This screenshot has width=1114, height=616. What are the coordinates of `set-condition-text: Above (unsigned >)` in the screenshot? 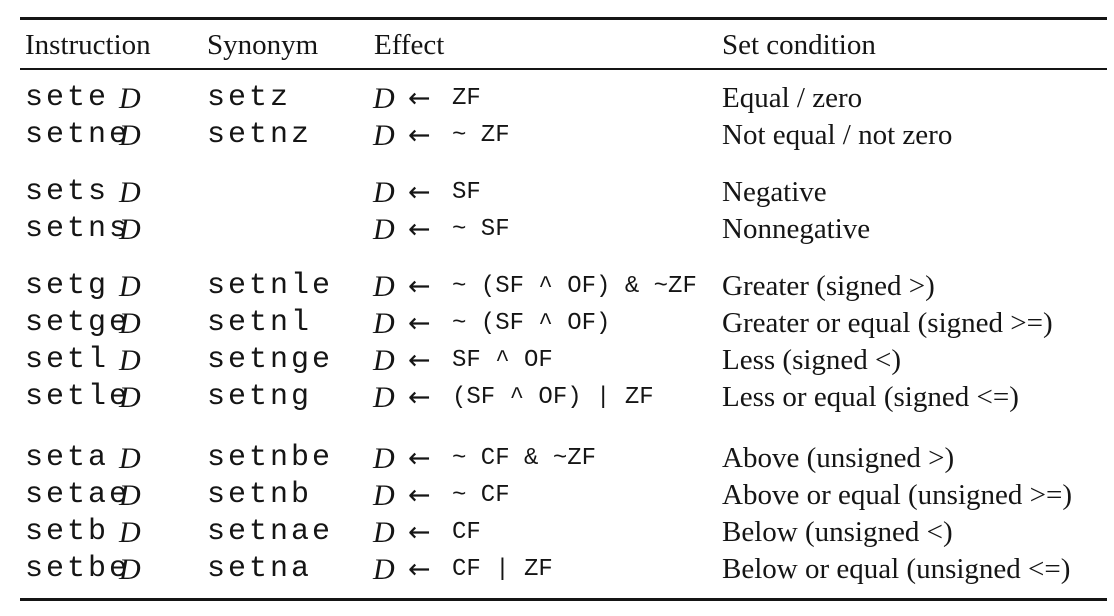 It's located at (838, 458).